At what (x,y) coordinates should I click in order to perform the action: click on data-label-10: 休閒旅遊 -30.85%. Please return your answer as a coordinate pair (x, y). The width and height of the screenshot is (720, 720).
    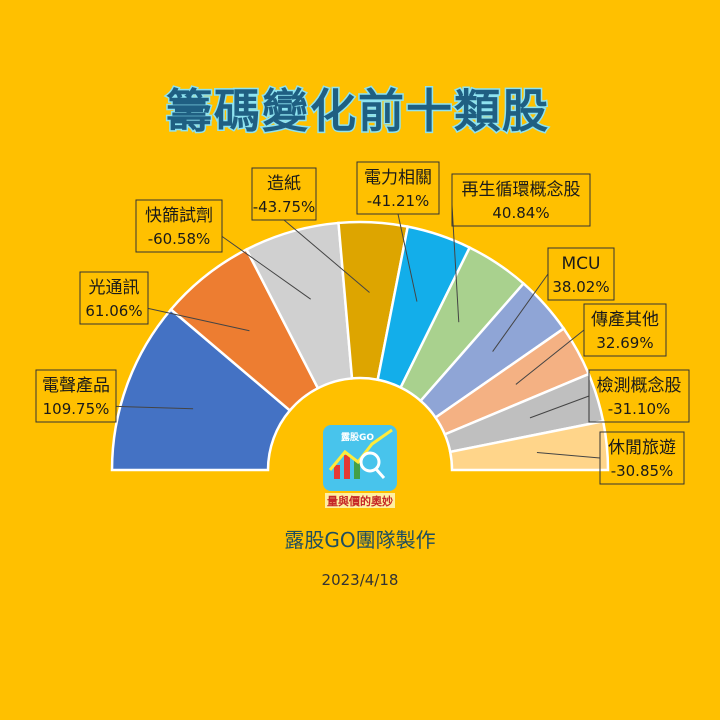
    Looking at the image, I should click on (642, 458).